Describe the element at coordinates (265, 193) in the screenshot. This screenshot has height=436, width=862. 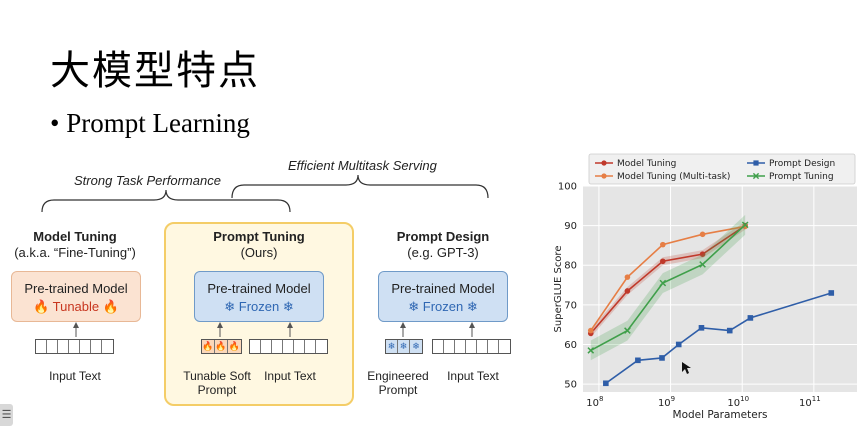
I see `brace-lines` at that location.